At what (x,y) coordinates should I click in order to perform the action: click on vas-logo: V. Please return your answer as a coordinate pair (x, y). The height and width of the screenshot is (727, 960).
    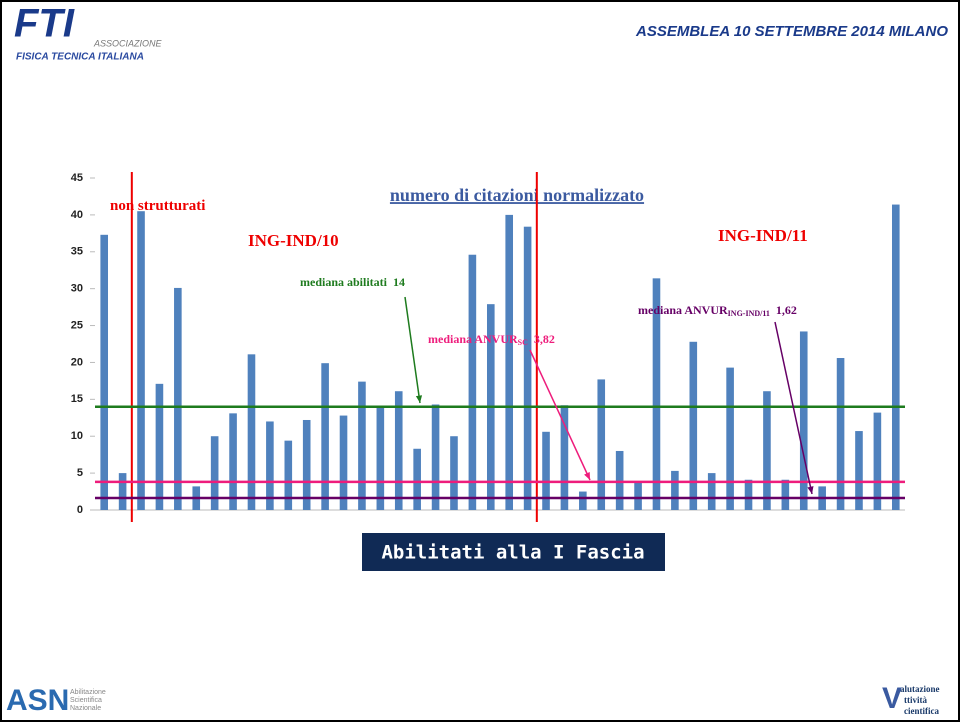
    Looking at the image, I should click on (892, 698).